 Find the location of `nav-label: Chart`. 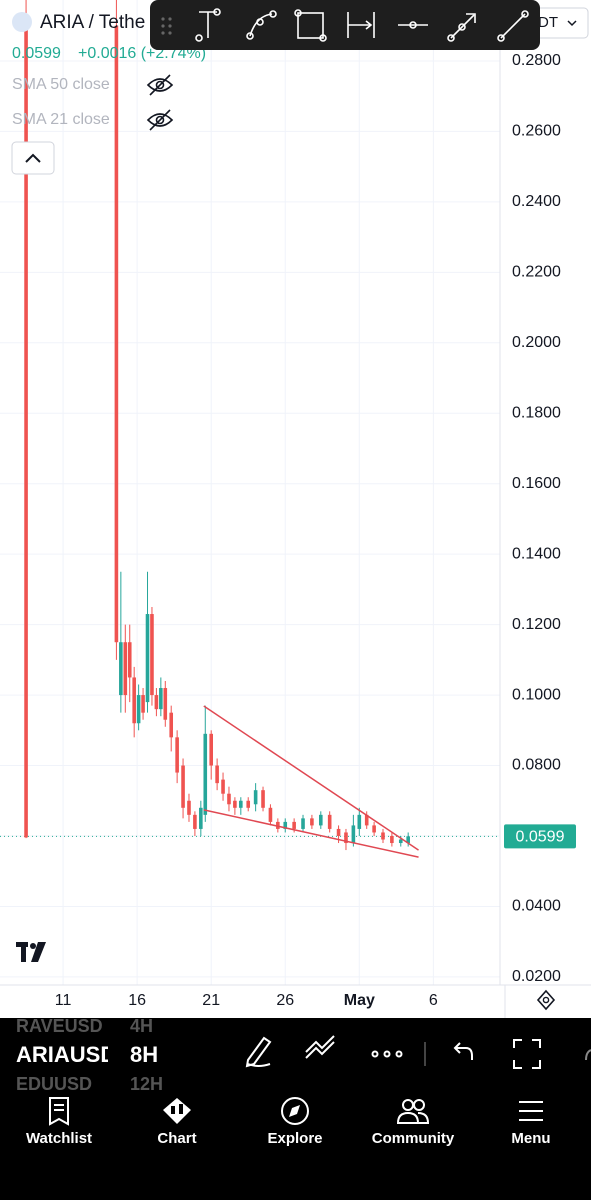

nav-label: Chart is located at coordinates (177, 1138).